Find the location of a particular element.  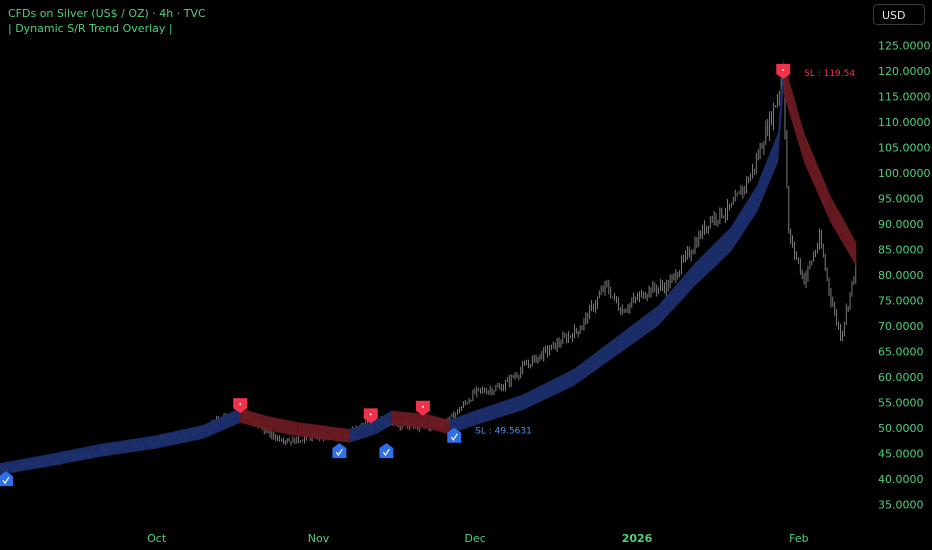

price-tick-label: 110.0000 is located at coordinates (904, 122).